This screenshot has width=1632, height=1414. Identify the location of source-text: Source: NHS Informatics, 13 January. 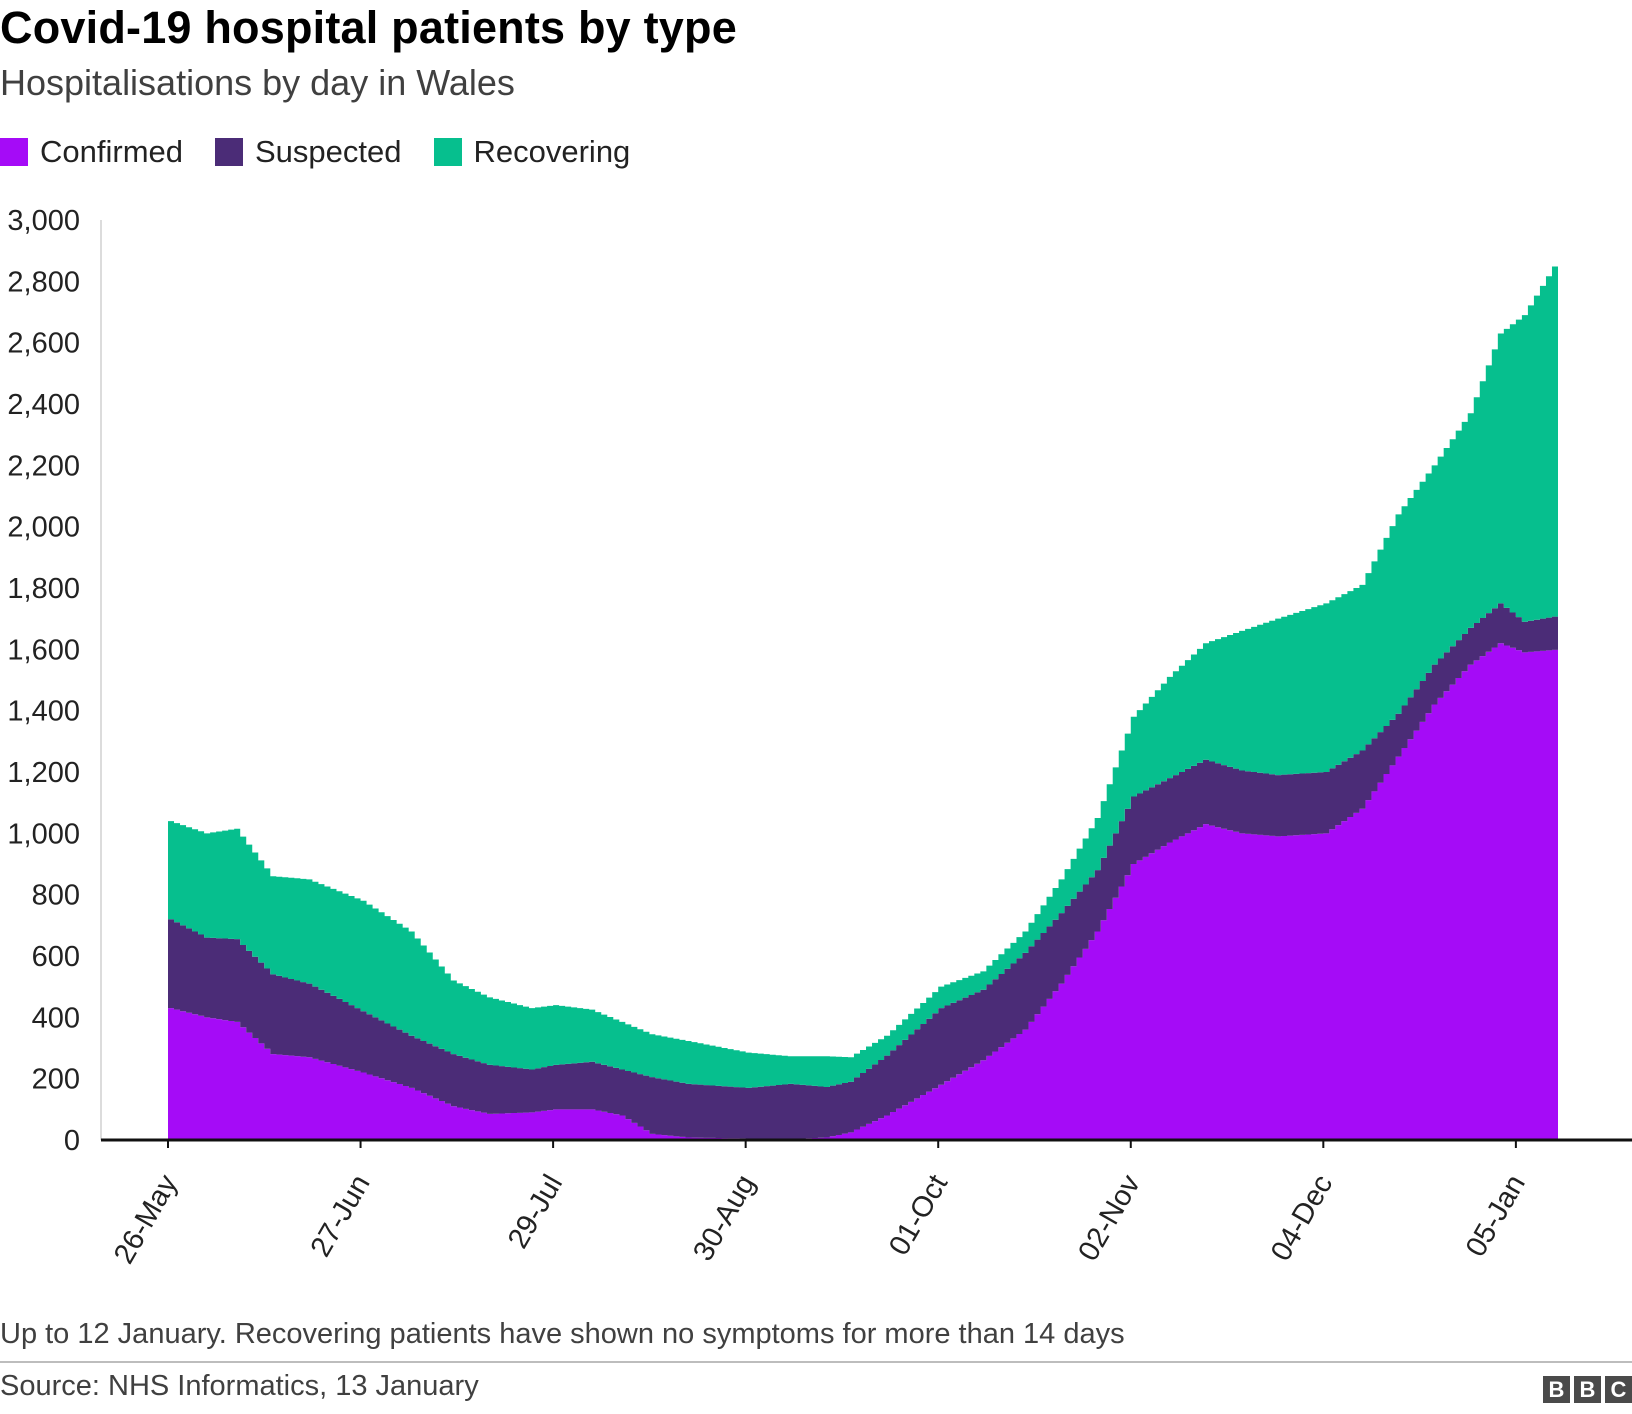
(239, 1386).